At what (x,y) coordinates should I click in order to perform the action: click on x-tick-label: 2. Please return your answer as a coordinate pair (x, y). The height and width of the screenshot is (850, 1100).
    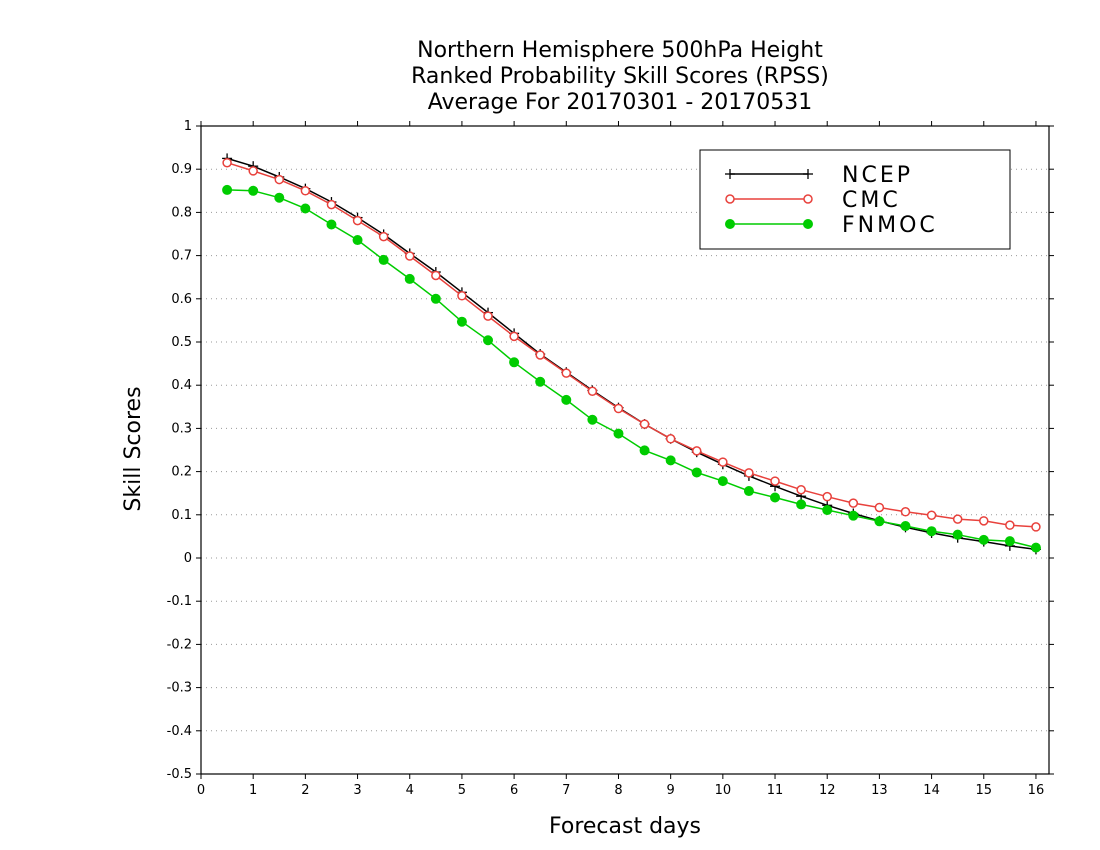
    Looking at the image, I should click on (305, 790).